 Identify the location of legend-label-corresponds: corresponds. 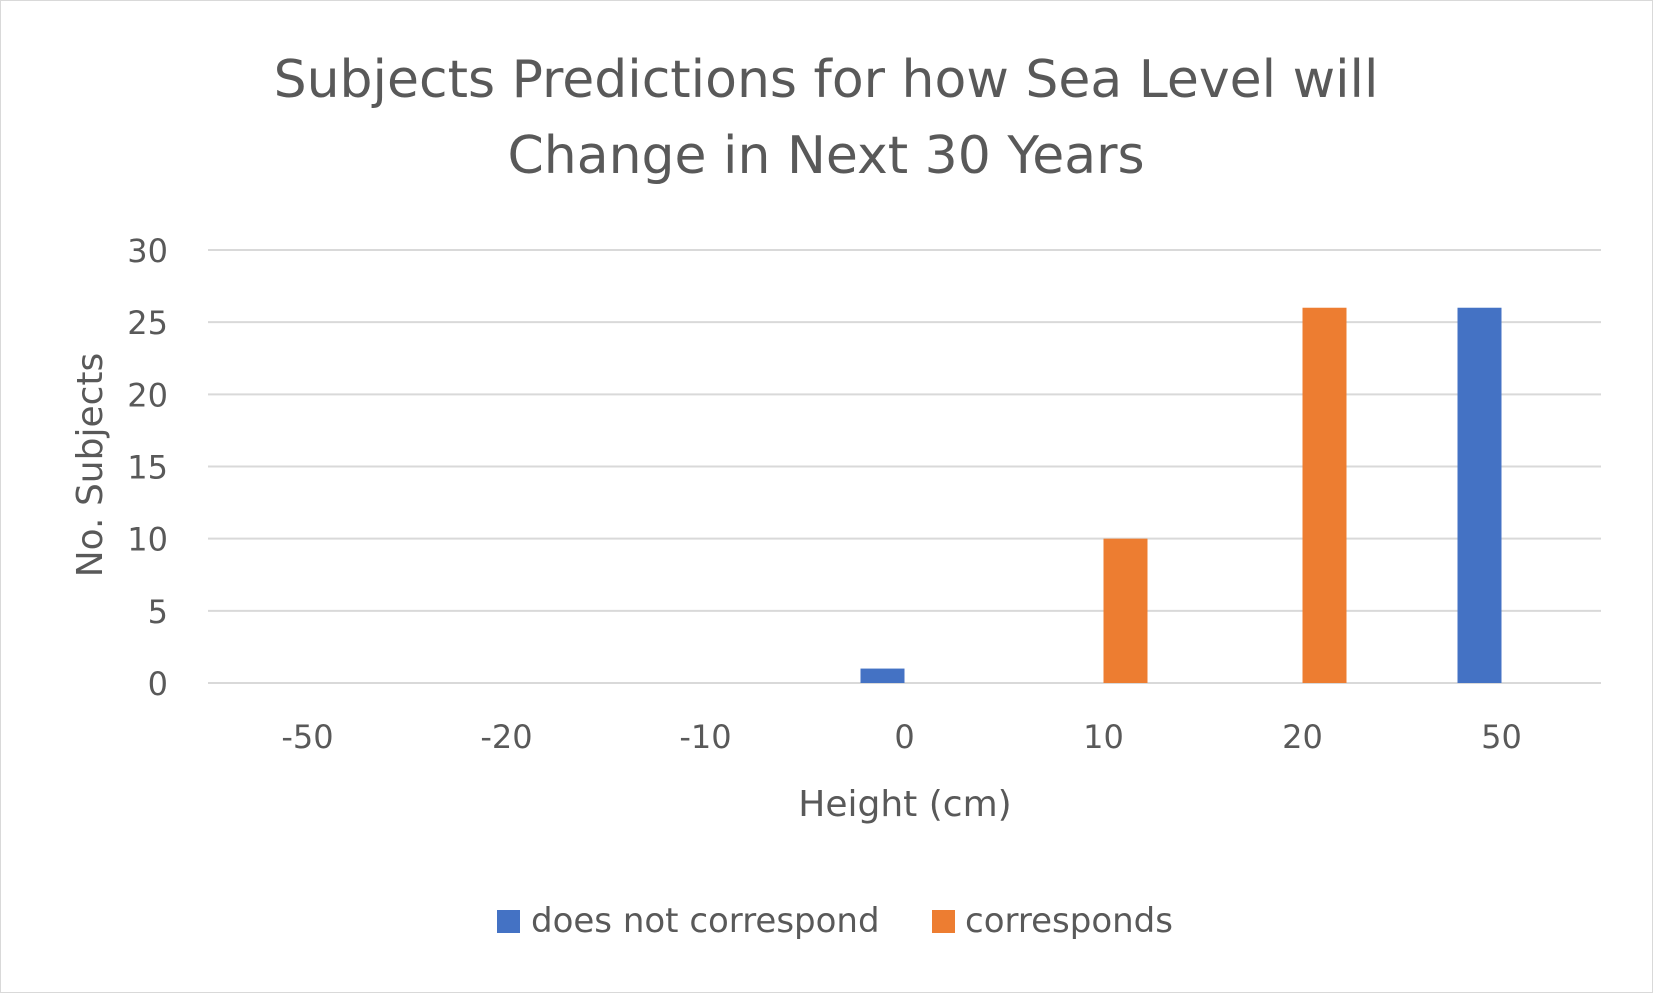
(1069, 921).